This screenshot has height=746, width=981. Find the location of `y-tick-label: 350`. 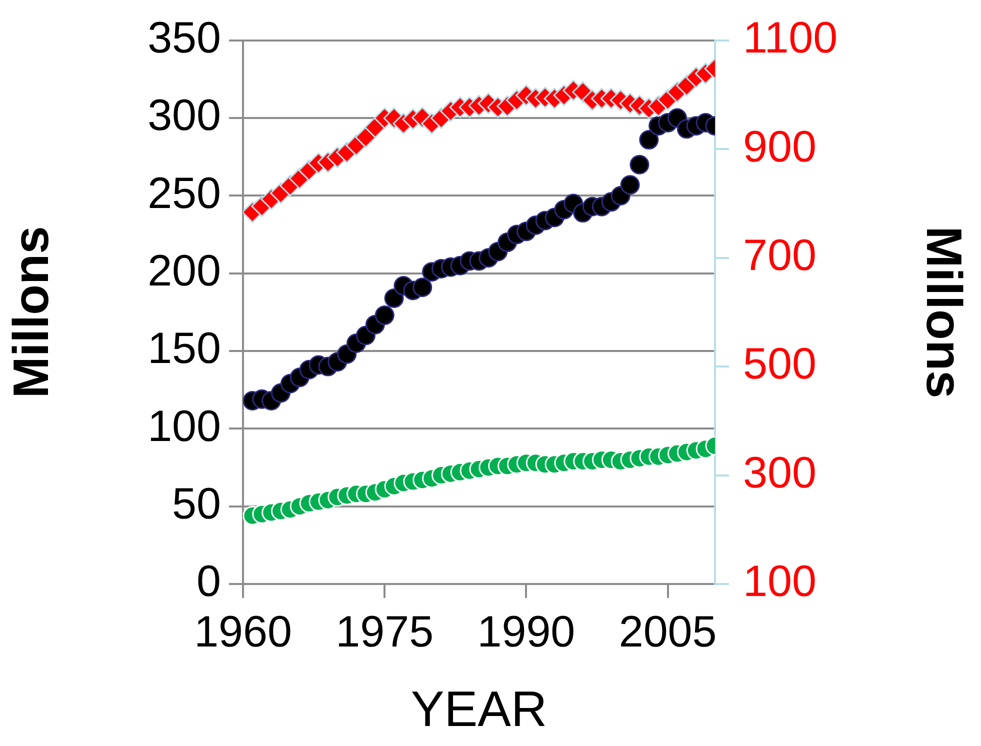

y-tick-label: 350 is located at coordinates (184, 38).